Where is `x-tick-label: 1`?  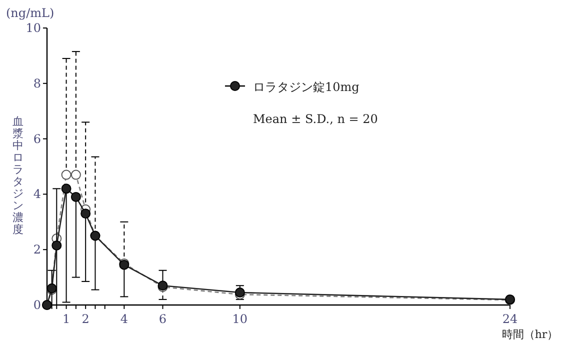
x-tick-label: 1 is located at coordinates (66, 319).